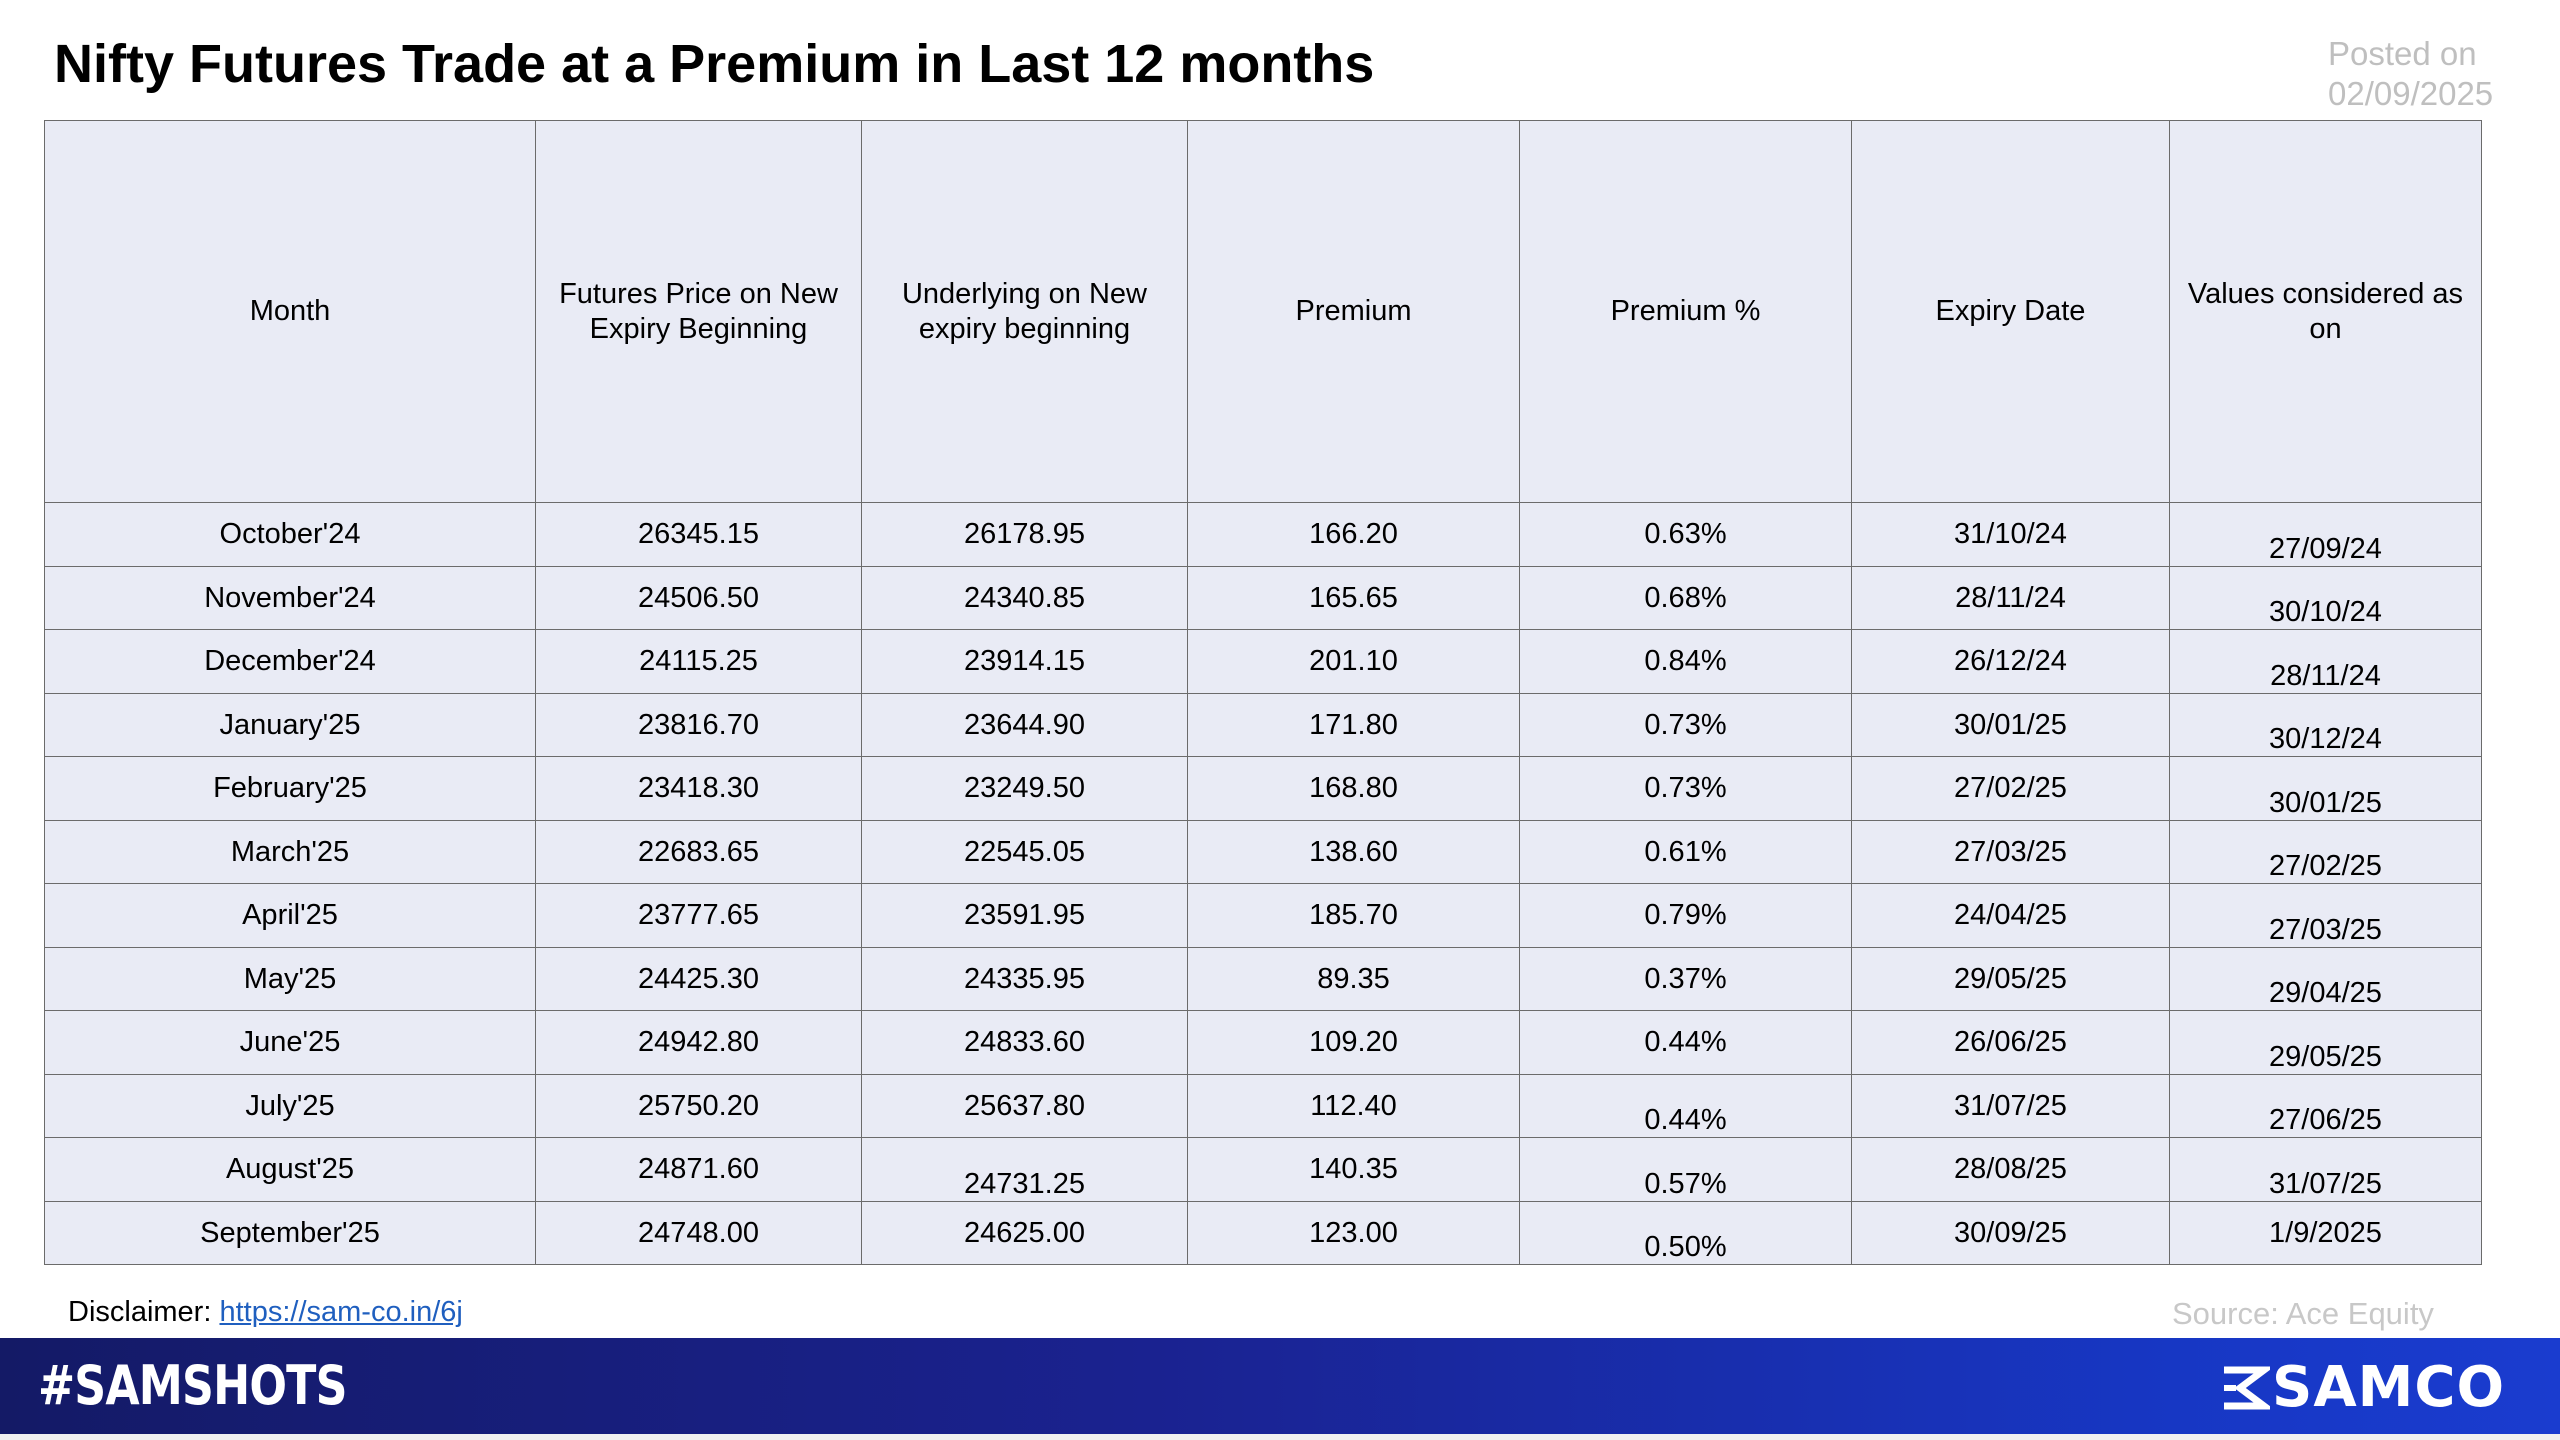 The height and width of the screenshot is (1440, 2560). I want to click on cell-futures-price: 23777.65, so click(698, 915).